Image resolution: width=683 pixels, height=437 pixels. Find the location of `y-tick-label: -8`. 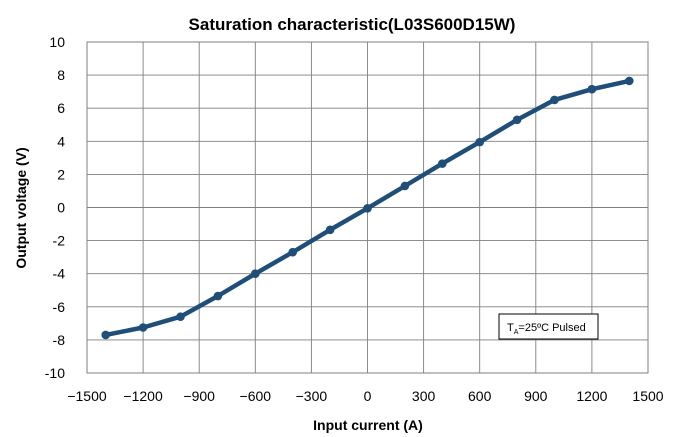

y-tick-label: -8 is located at coordinates (59, 340).